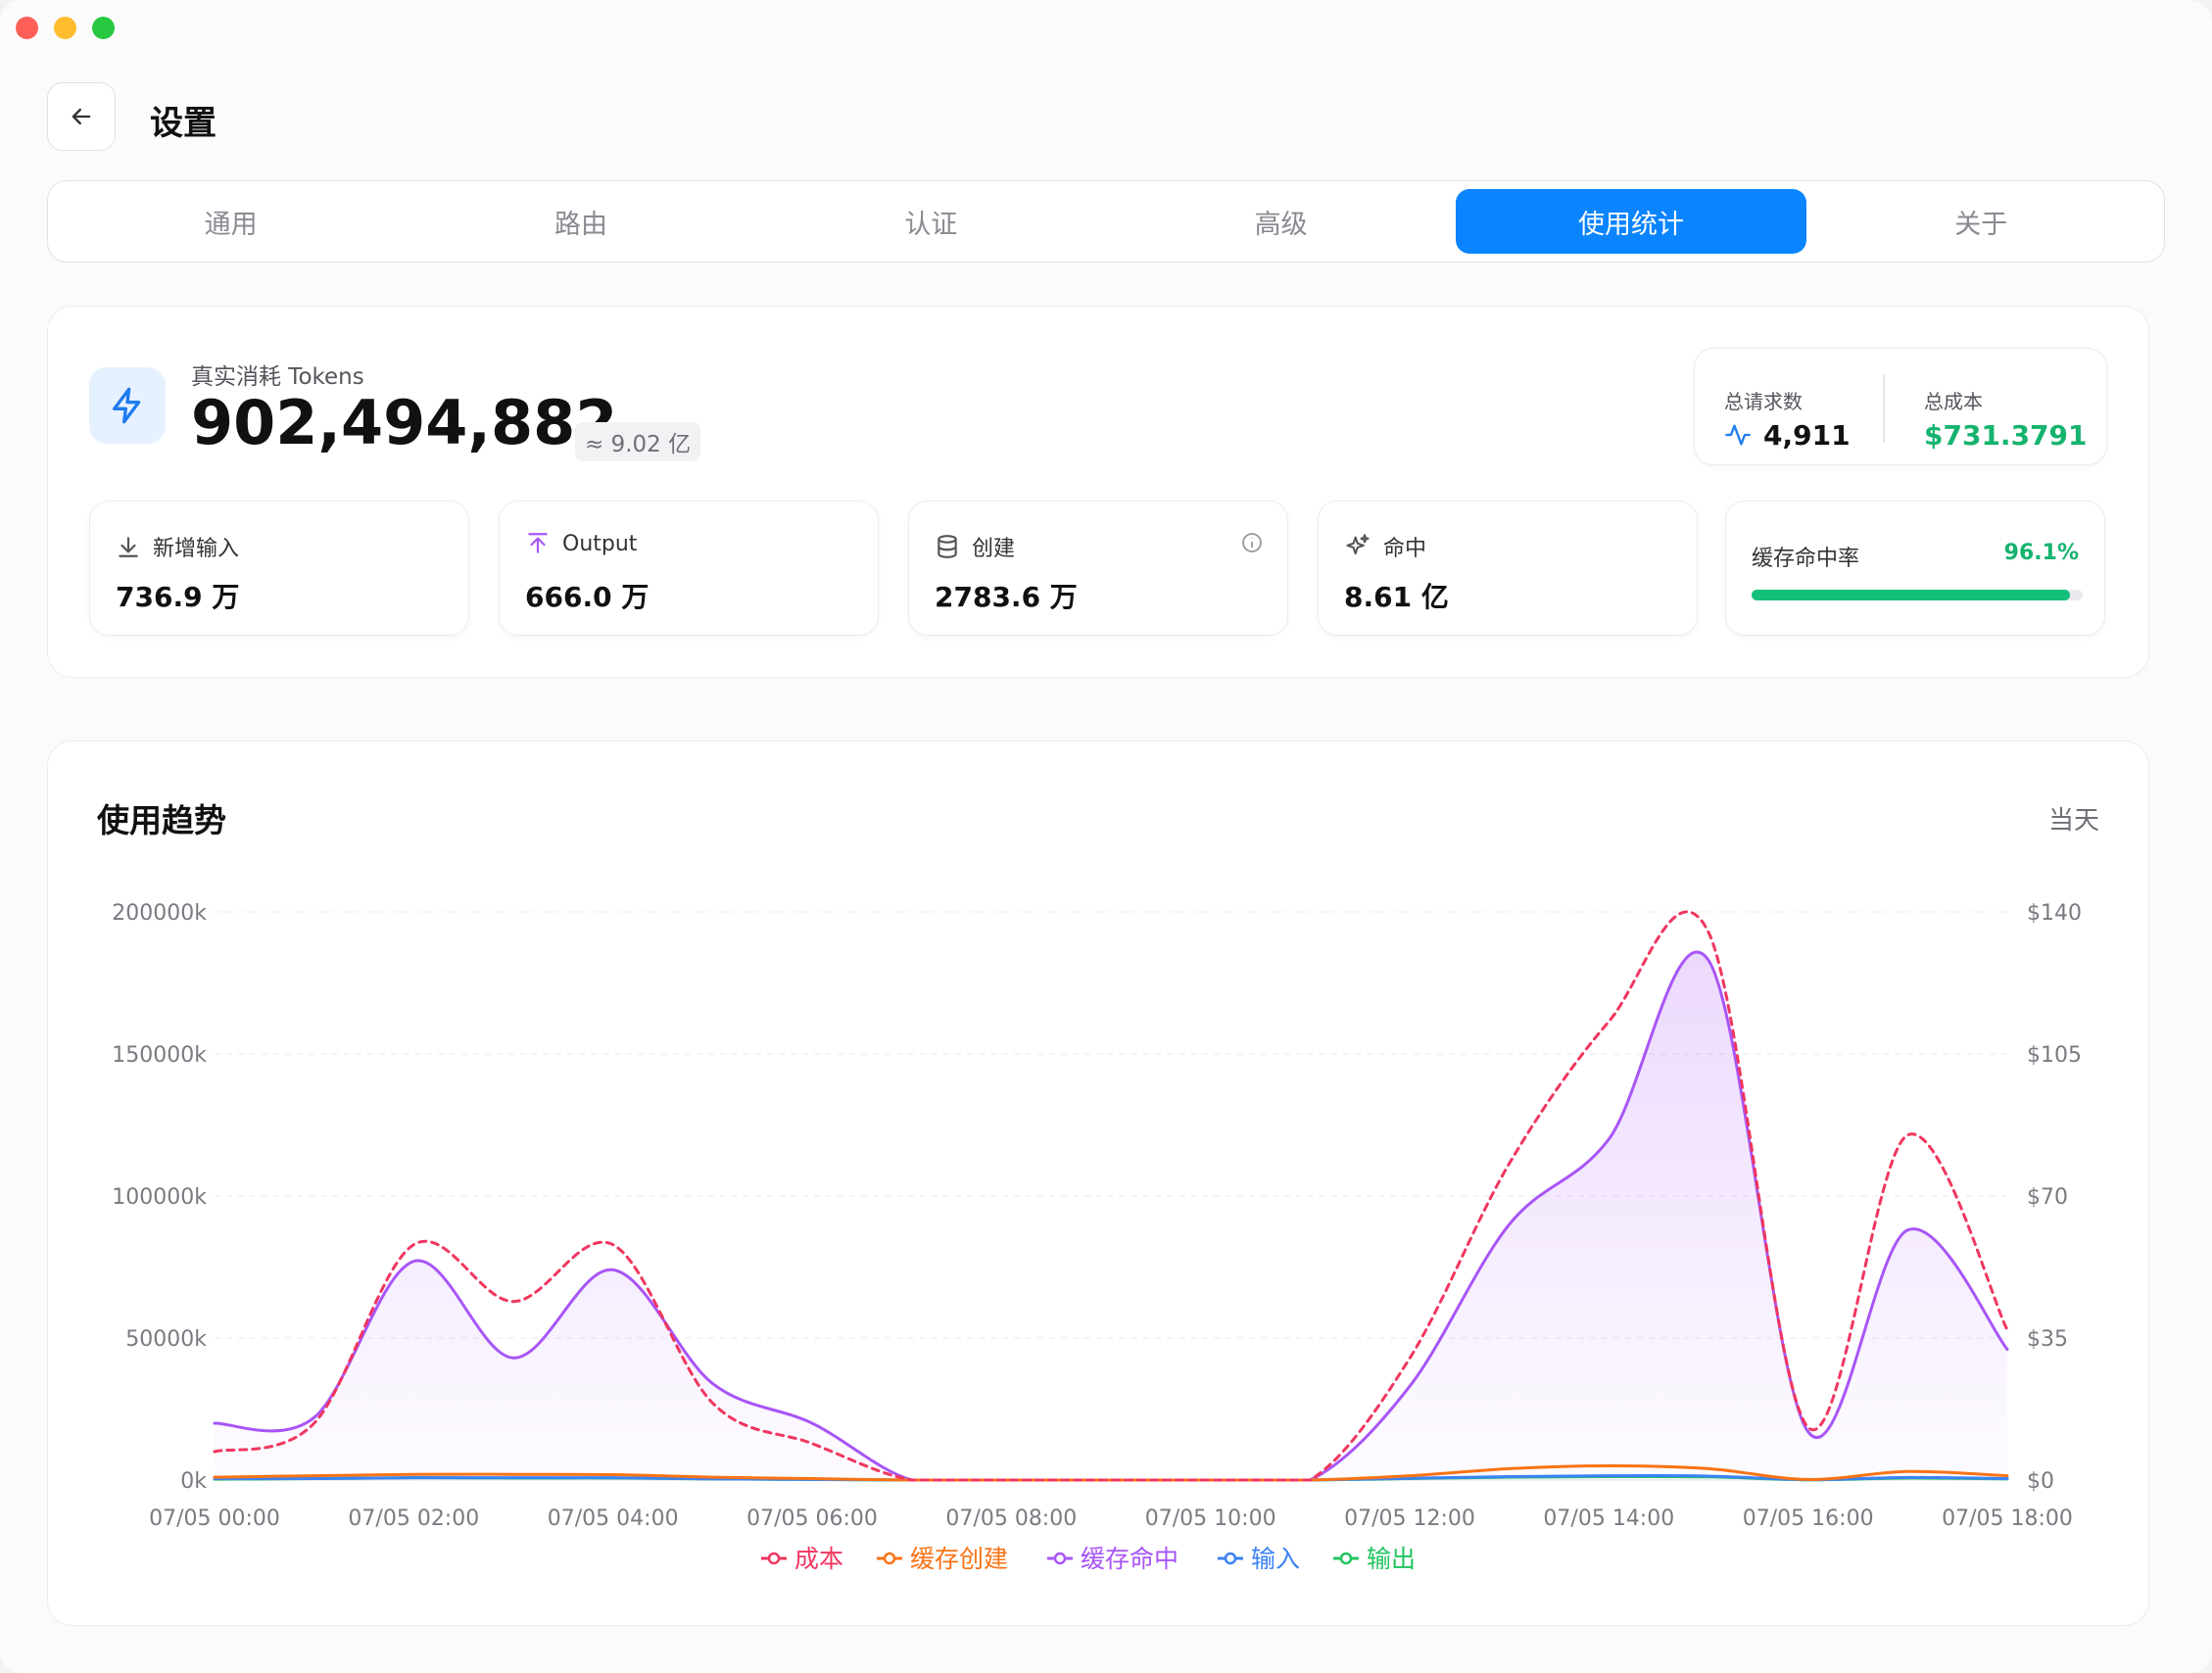 The width and height of the screenshot is (2212, 1673). I want to click on y-tick-left: 200000k, so click(159, 914).